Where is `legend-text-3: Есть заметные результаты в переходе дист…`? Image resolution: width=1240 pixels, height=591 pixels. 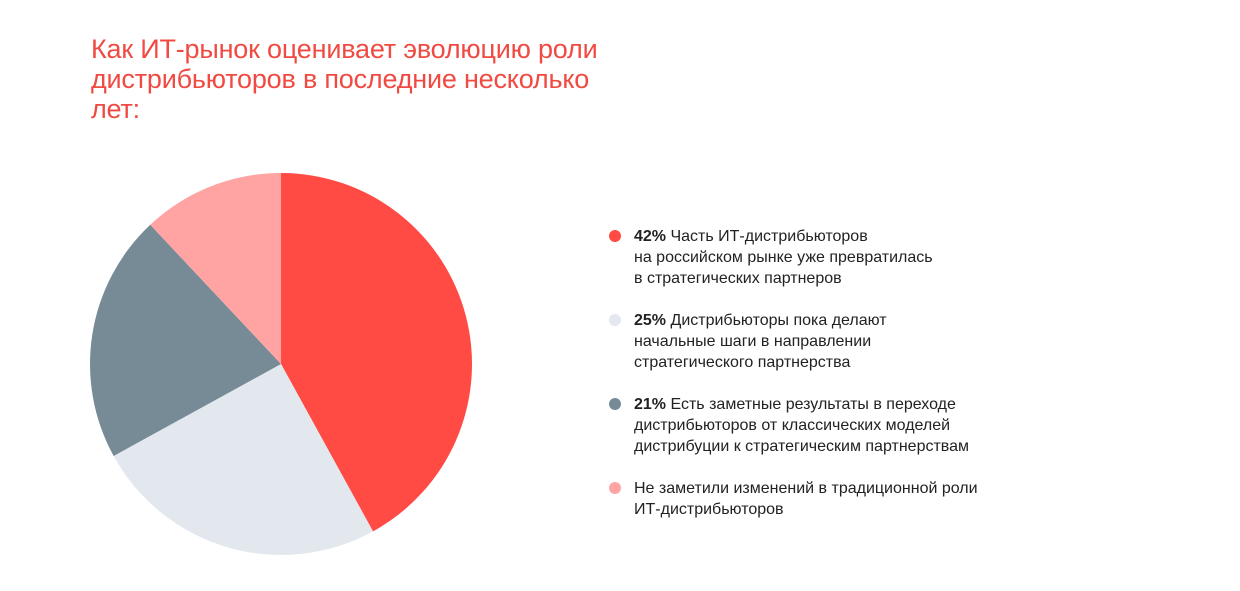 legend-text-3: Есть заметные результаты в переходе дист… is located at coordinates (802, 425).